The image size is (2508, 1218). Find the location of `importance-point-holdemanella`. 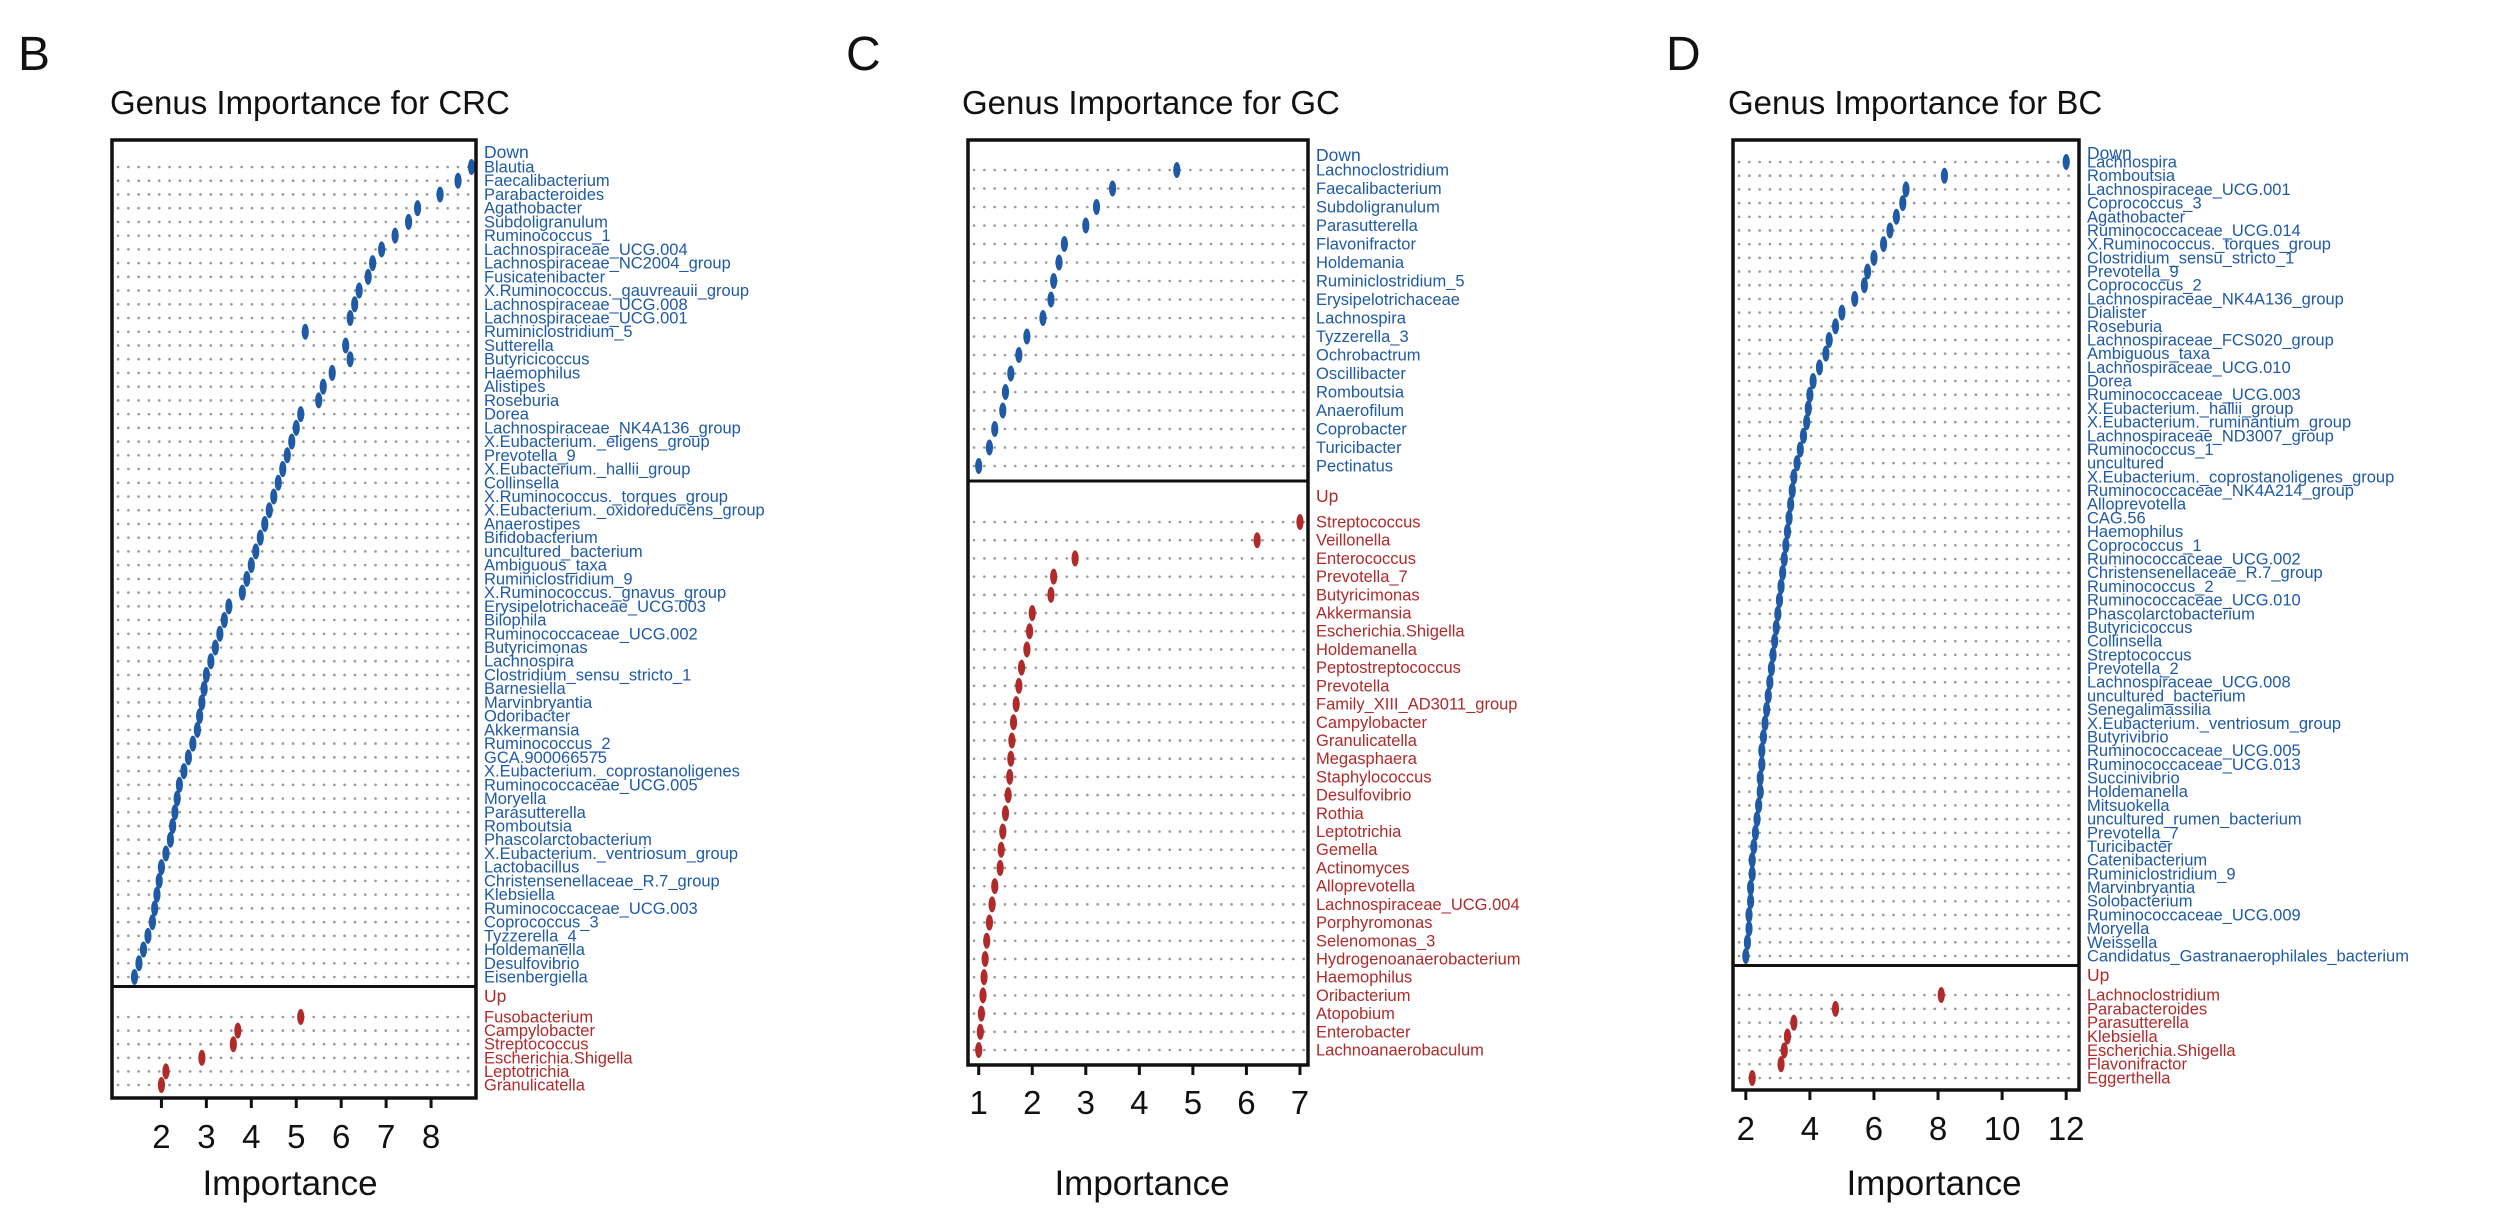

importance-point-holdemanella is located at coordinates (143, 949).